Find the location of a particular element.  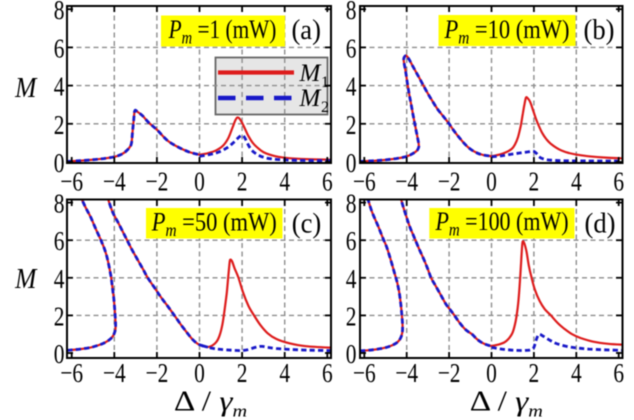

svg-text: Pm =50 (mW) is located at coordinates (214, 224).